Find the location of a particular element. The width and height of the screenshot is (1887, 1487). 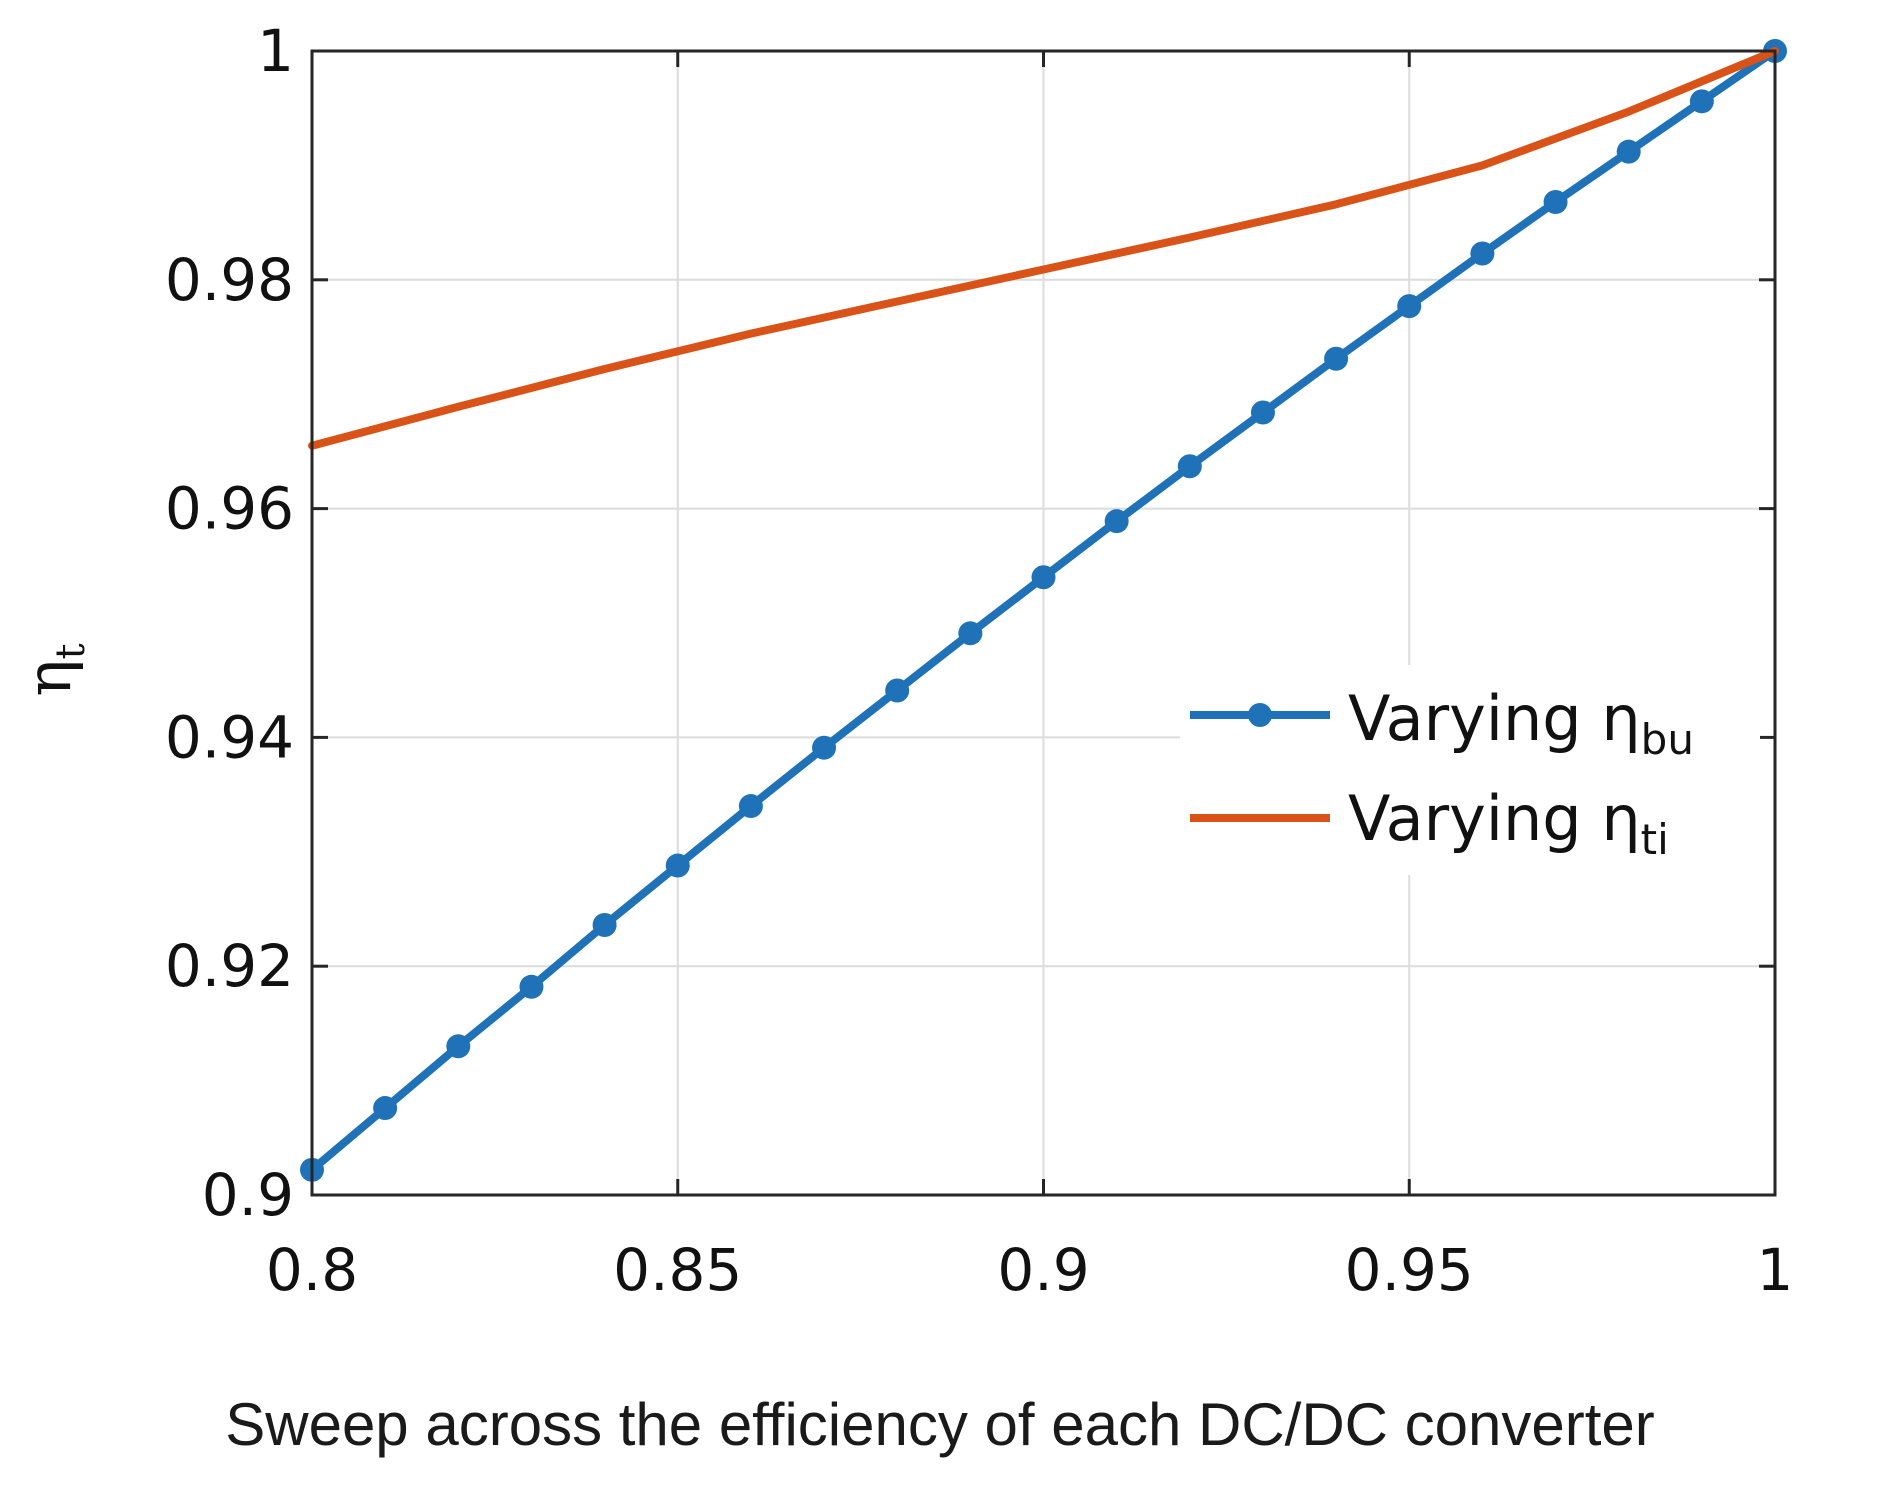

x-tick-labels: 0.8 0.85 0.9 0.95 1 is located at coordinates (1030, 1270).